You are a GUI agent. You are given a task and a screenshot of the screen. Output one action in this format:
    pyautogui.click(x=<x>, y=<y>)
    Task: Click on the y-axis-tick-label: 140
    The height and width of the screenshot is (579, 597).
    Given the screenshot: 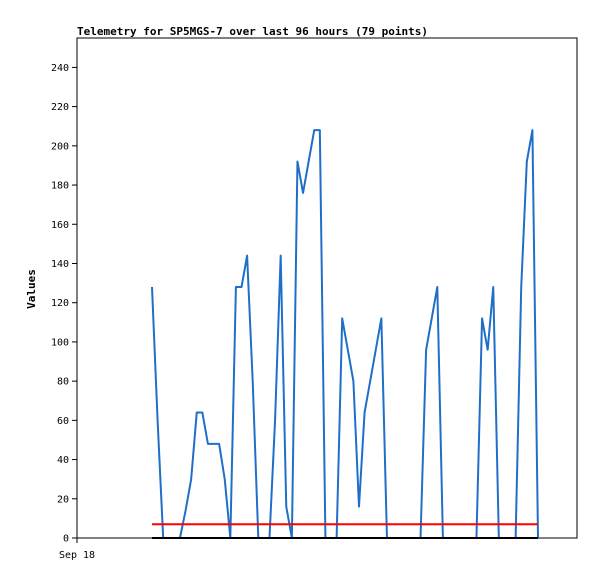 What is the action you would take?
    pyautogui.click(x=60, y=264)
    